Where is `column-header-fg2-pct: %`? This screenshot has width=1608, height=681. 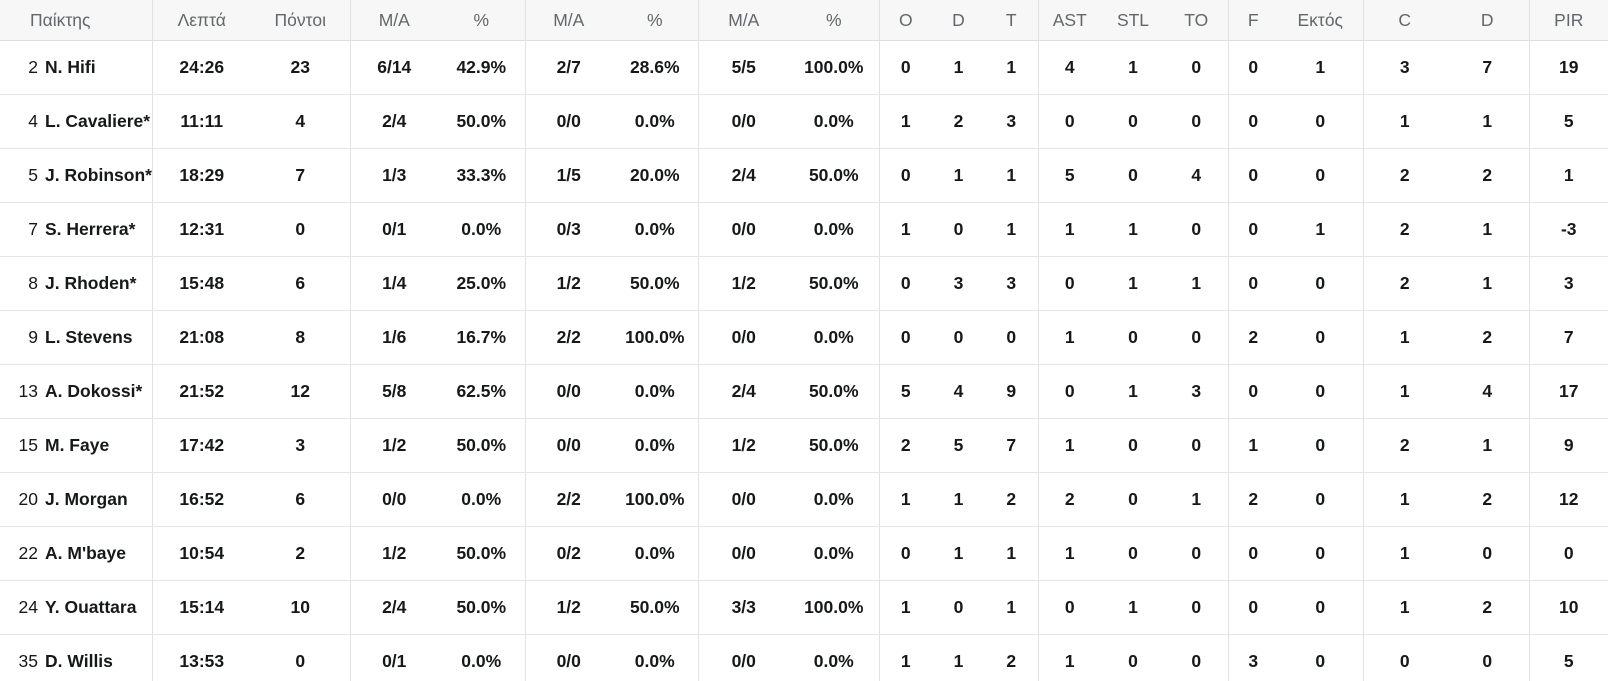
column-header-fg2-pct: % is located at coordinates (482, 20).